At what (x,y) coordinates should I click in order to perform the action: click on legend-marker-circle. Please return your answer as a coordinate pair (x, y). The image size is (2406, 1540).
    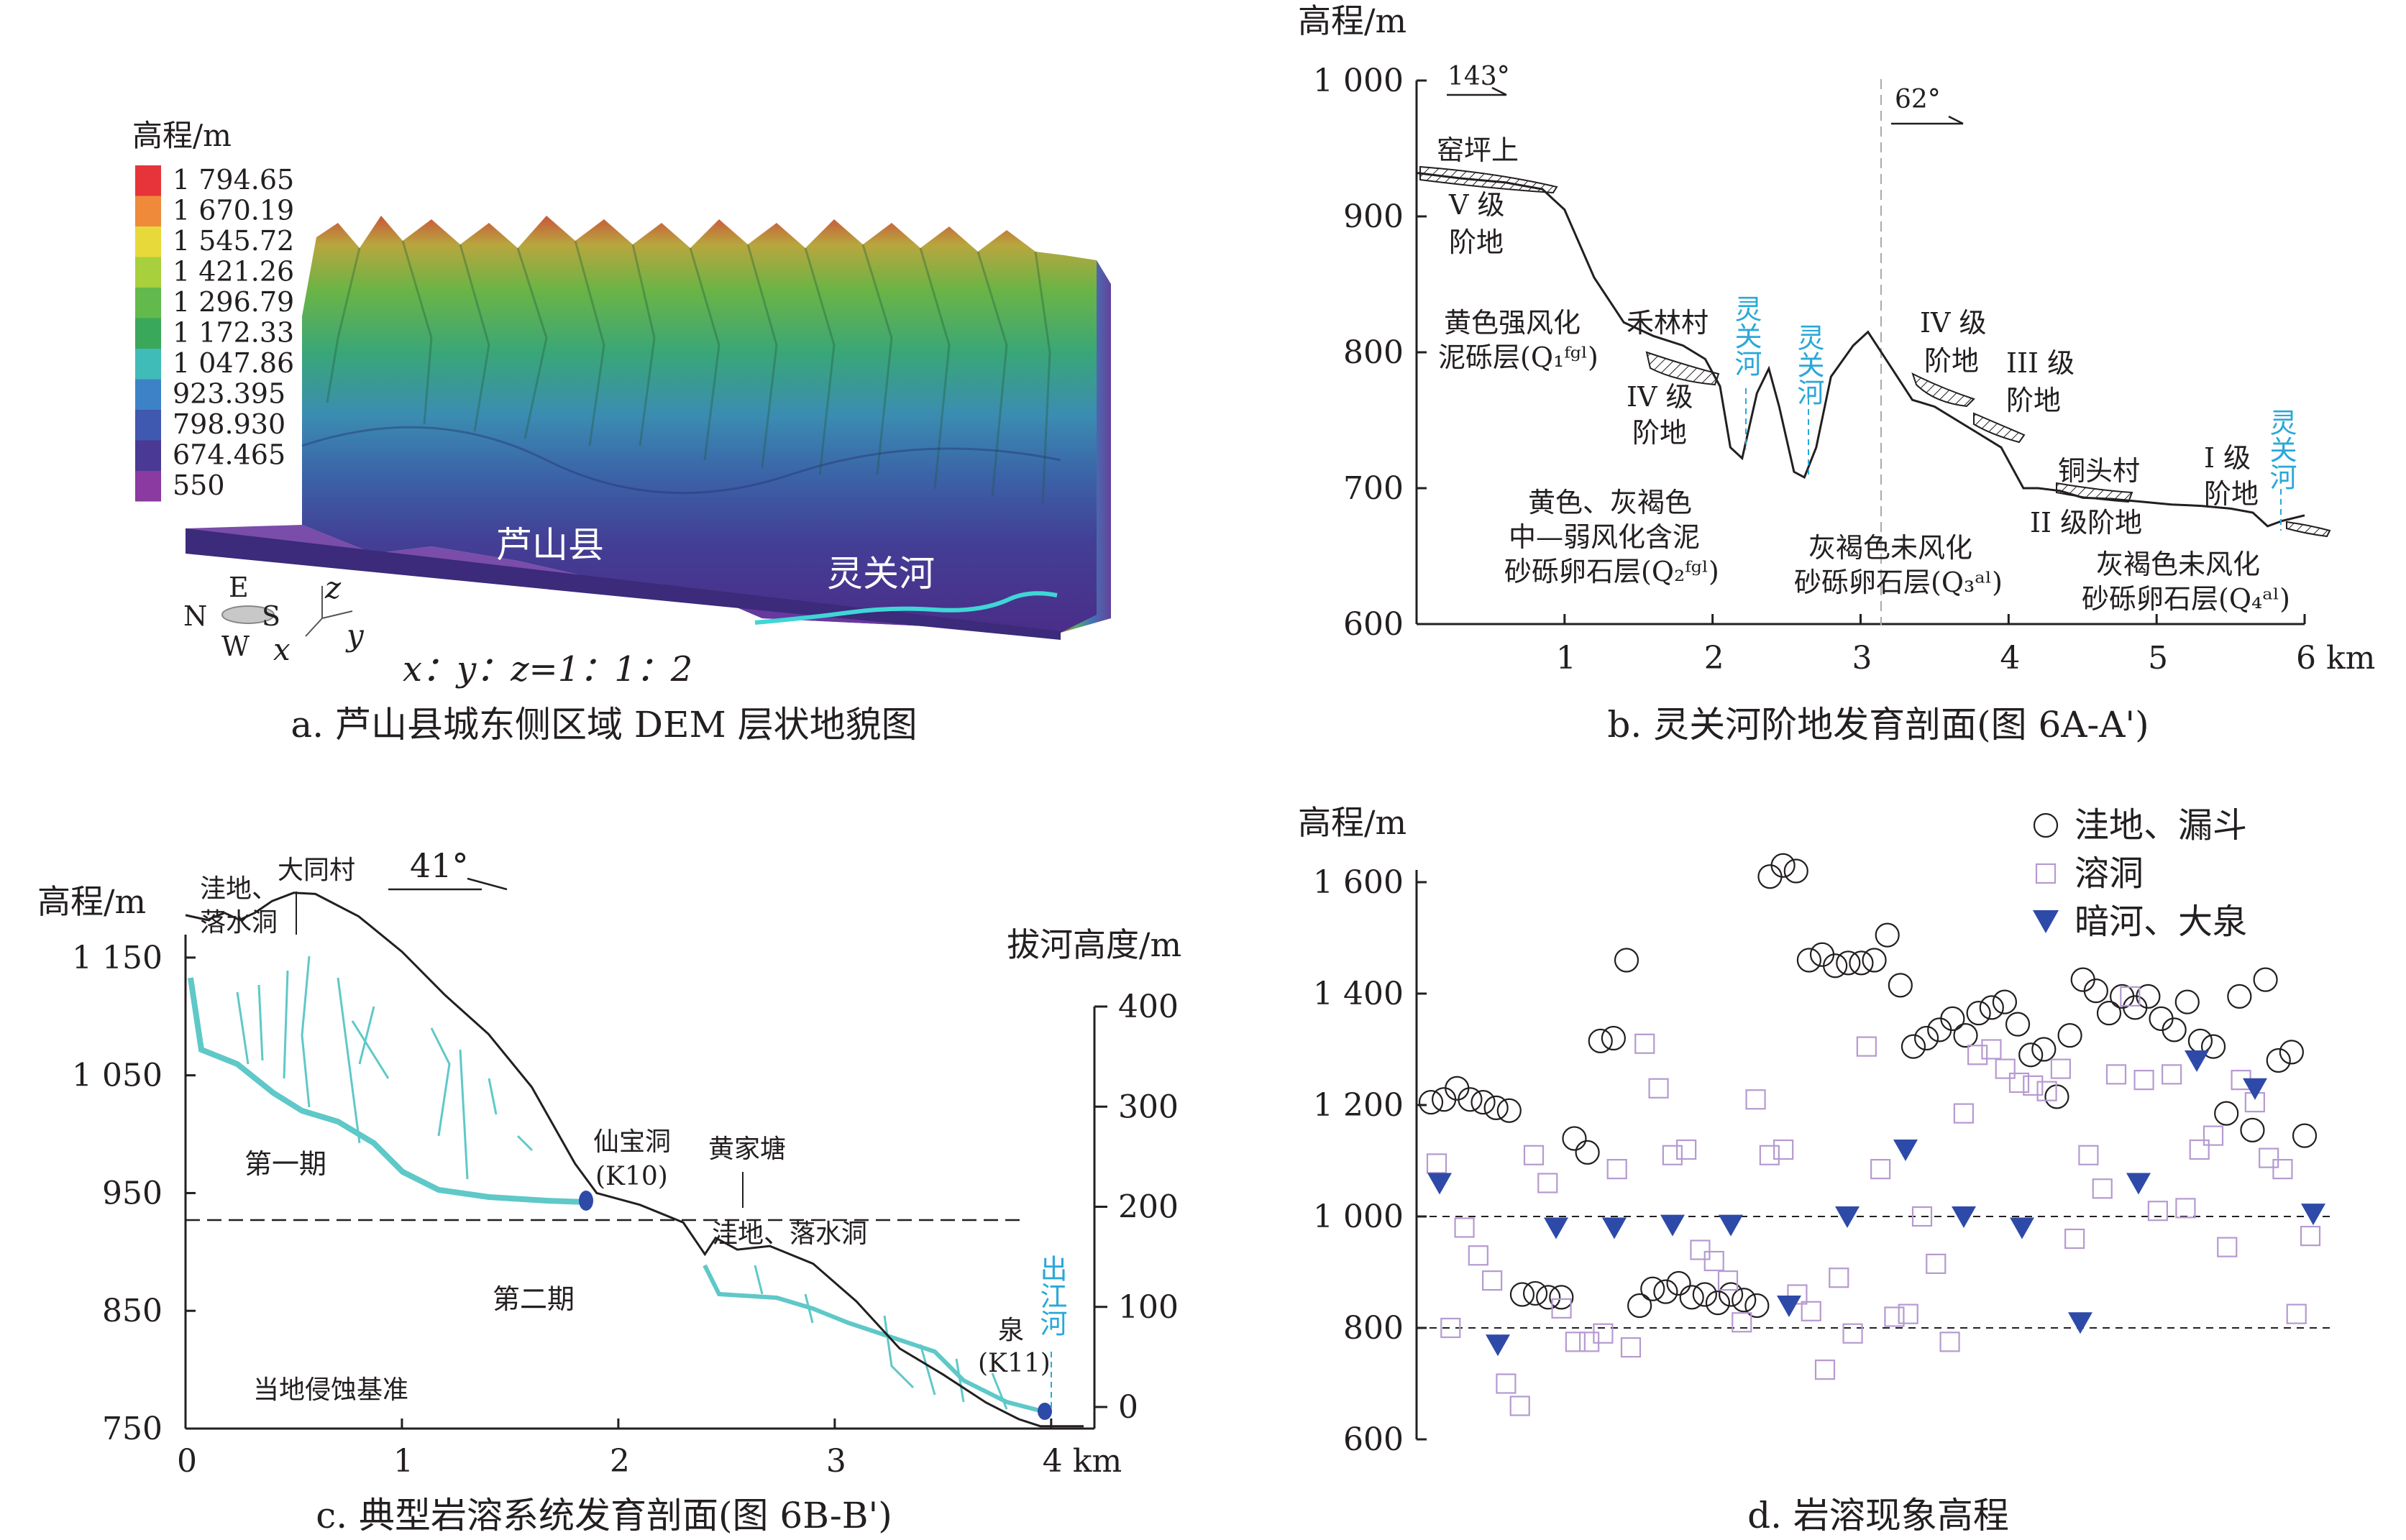
    Looking at the image, I should click on (2046, 825).